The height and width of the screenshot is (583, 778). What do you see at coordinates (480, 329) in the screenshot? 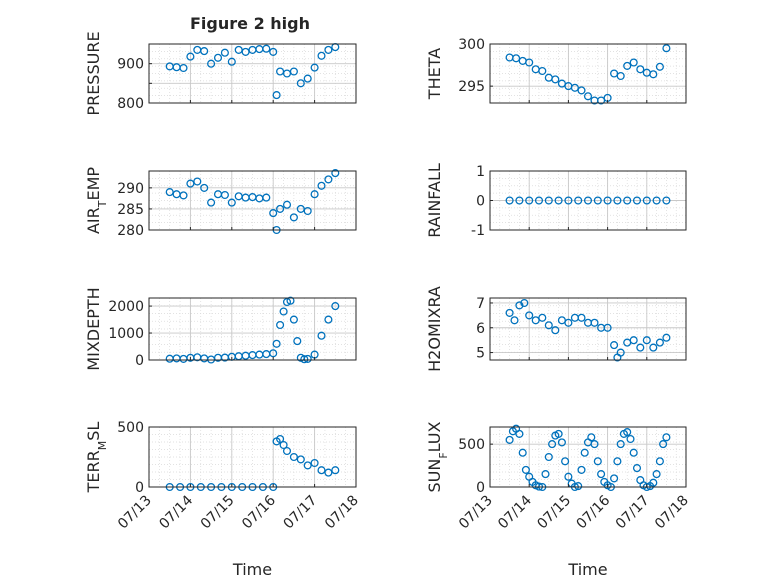
I see `y-tick-label: 6` at bounding box center [480, 329].